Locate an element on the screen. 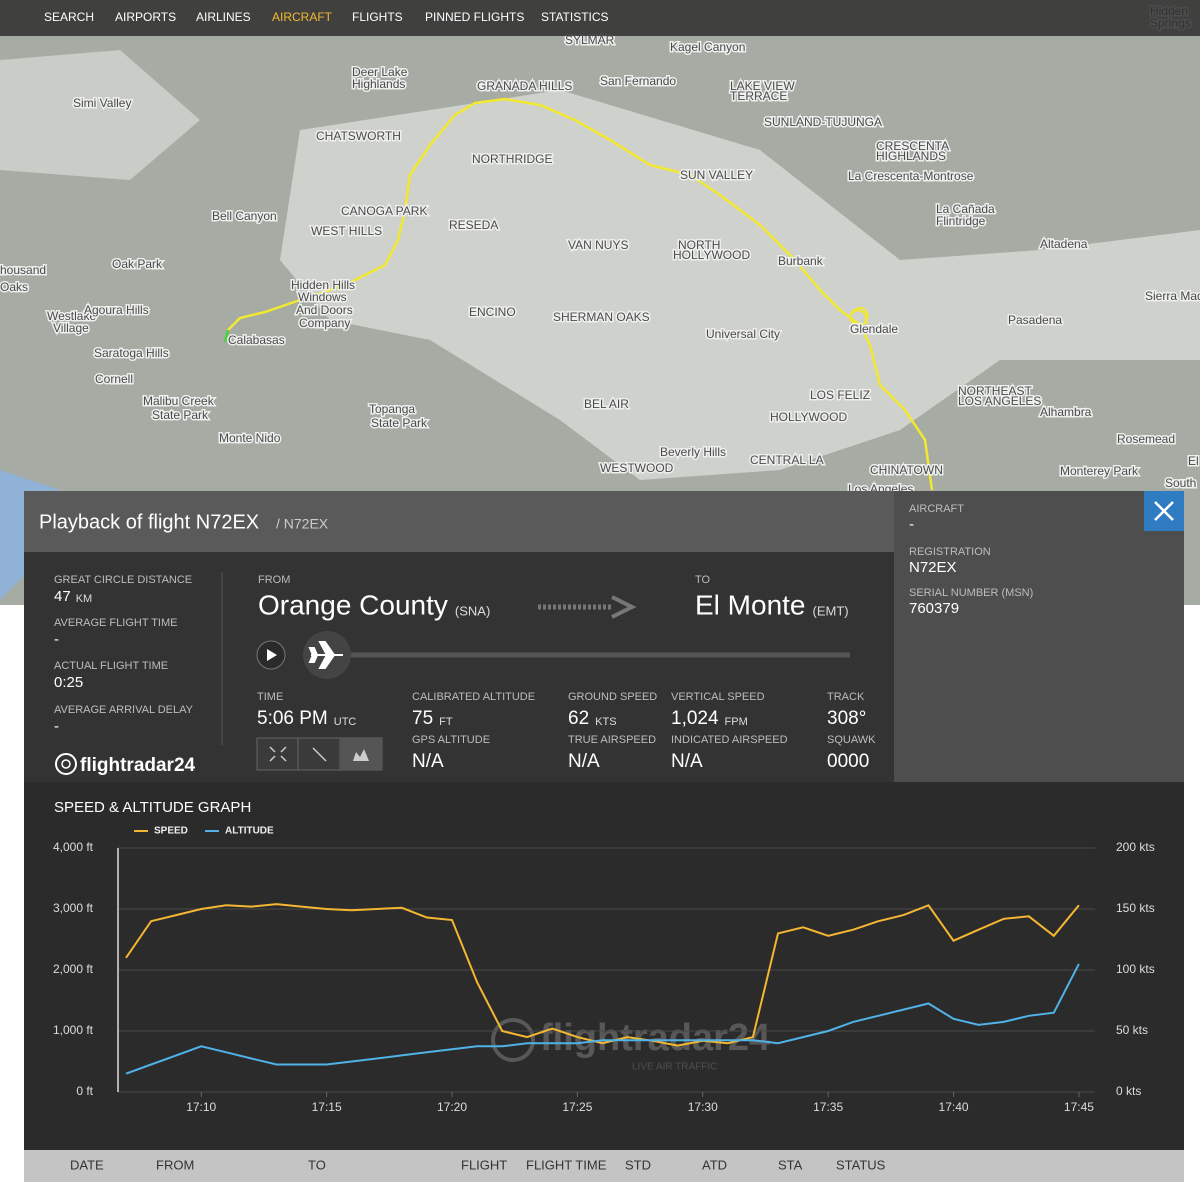 The image size is (1200, 1187). y-tick-label: 2,000 ft is located at coordinates (73, 969).